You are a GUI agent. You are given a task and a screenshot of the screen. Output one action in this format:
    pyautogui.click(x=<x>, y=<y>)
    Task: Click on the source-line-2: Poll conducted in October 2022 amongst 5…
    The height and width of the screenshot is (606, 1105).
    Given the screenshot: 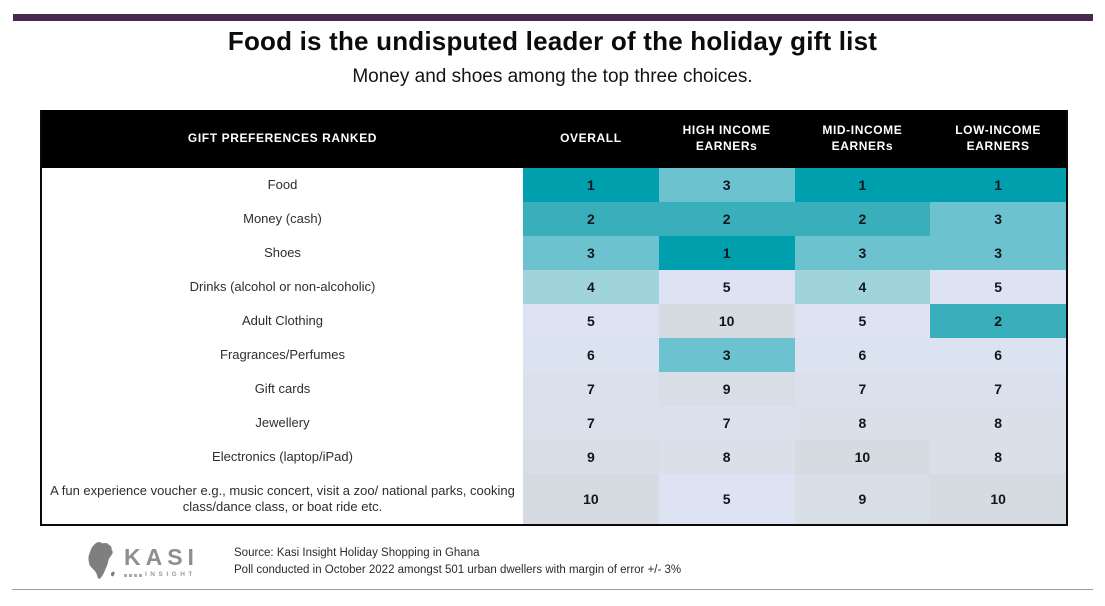 What is the action you would take?
    pyautogui.click(x=458, y=569)
    